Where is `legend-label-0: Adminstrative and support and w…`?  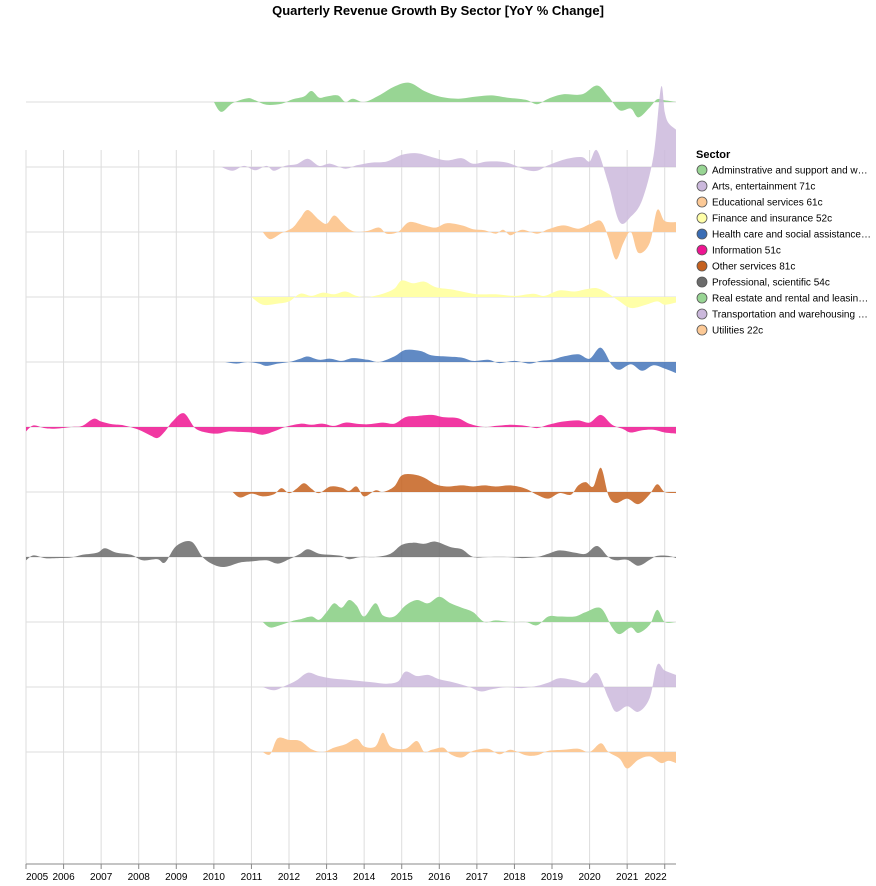
legend-label-0: Adminstrative and support and w… is located at coordinates (790, 171).